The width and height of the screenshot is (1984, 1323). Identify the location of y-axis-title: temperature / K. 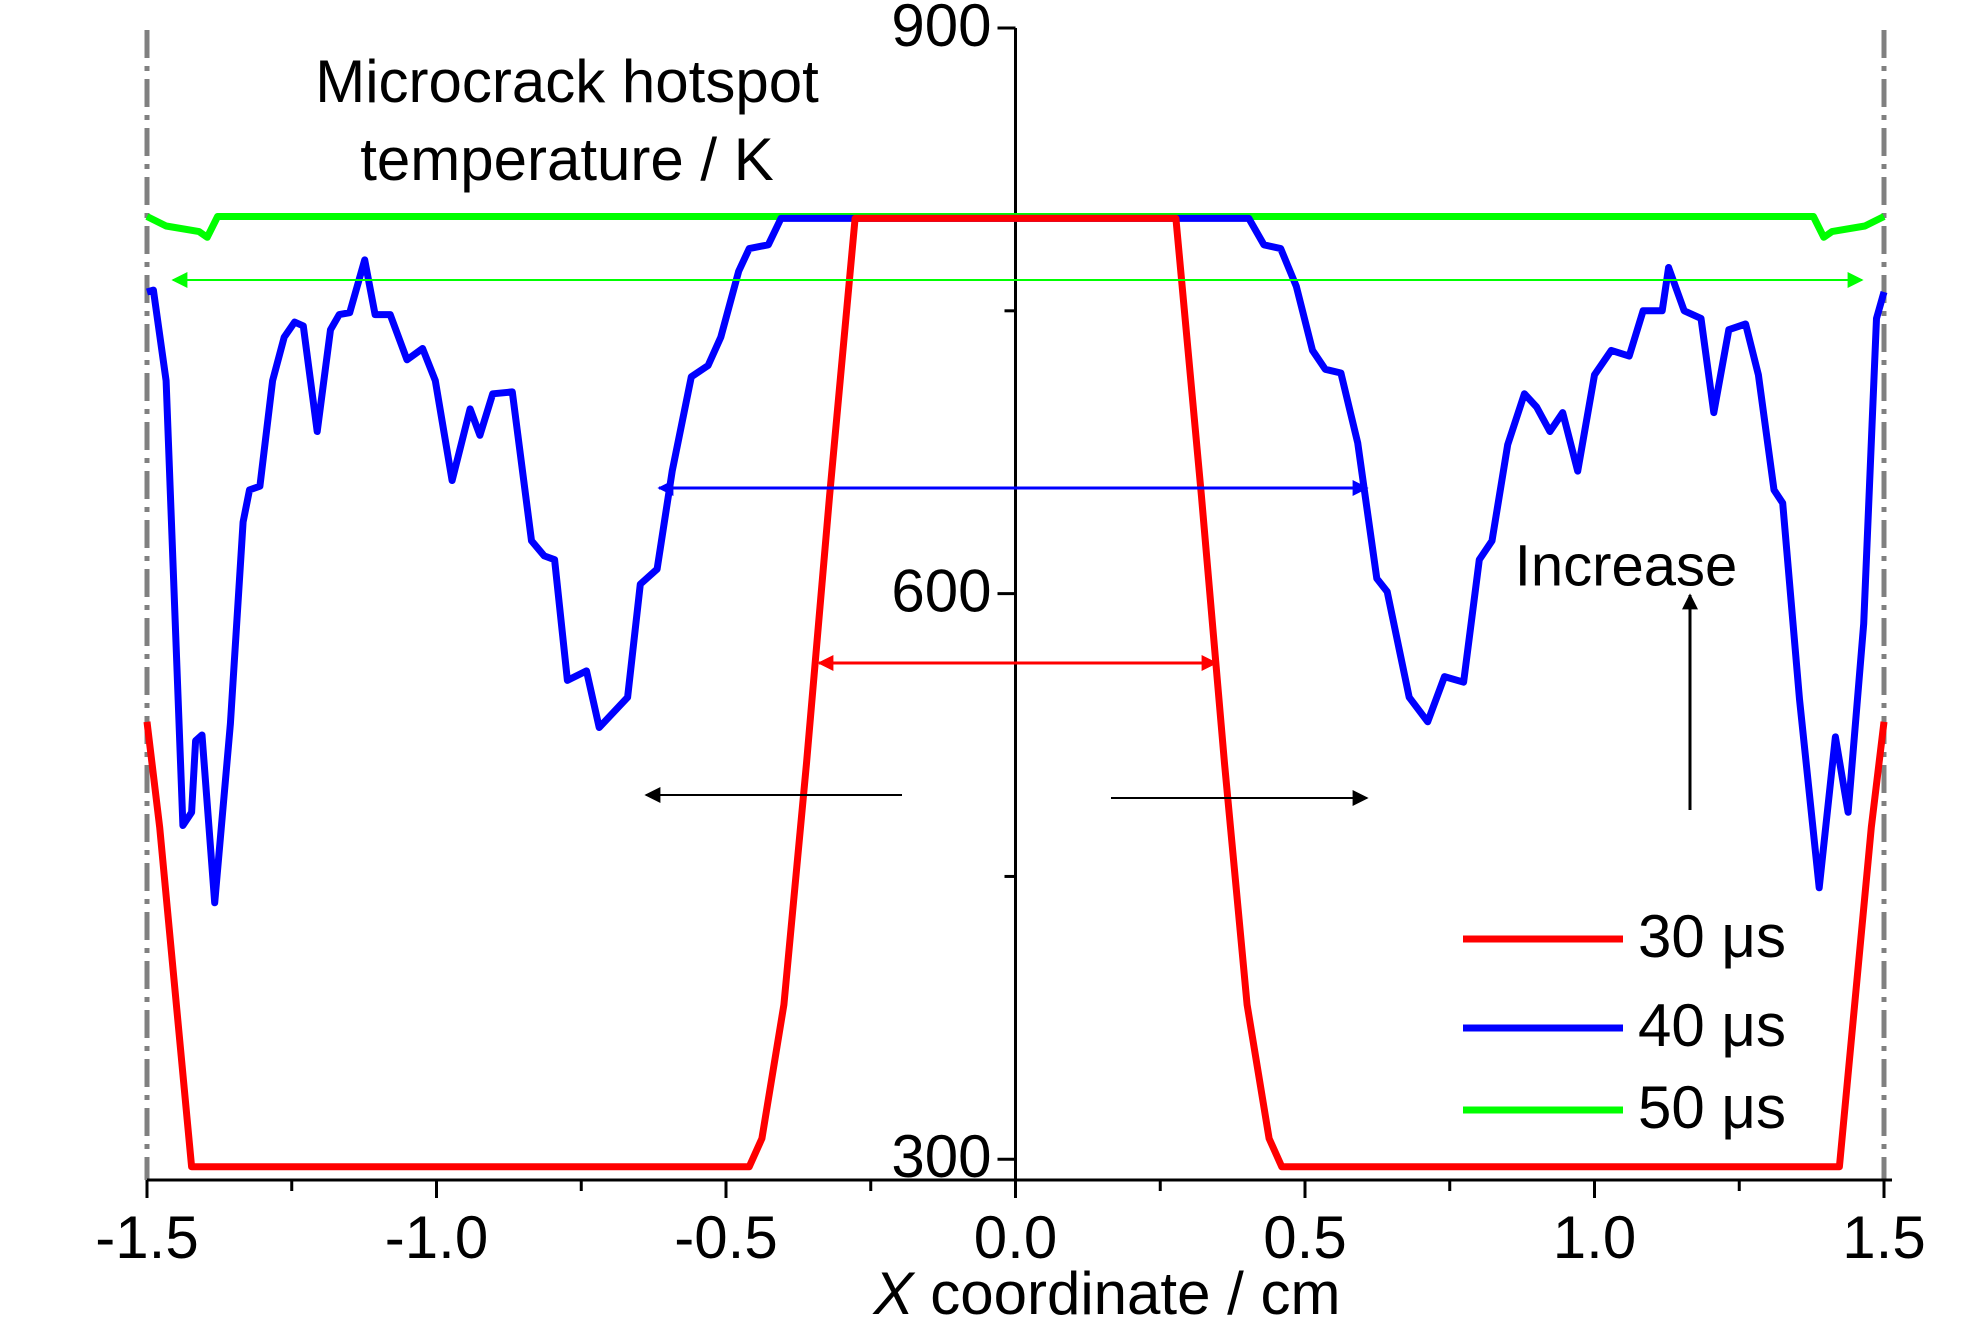
(567, 159).